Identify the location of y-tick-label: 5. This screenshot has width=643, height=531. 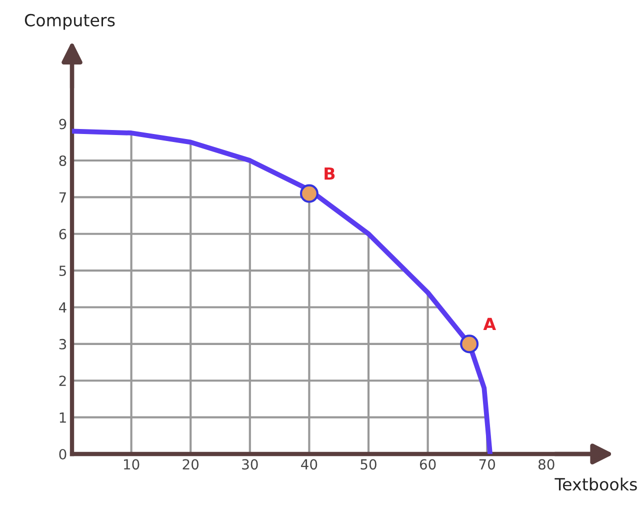
(62, 271).